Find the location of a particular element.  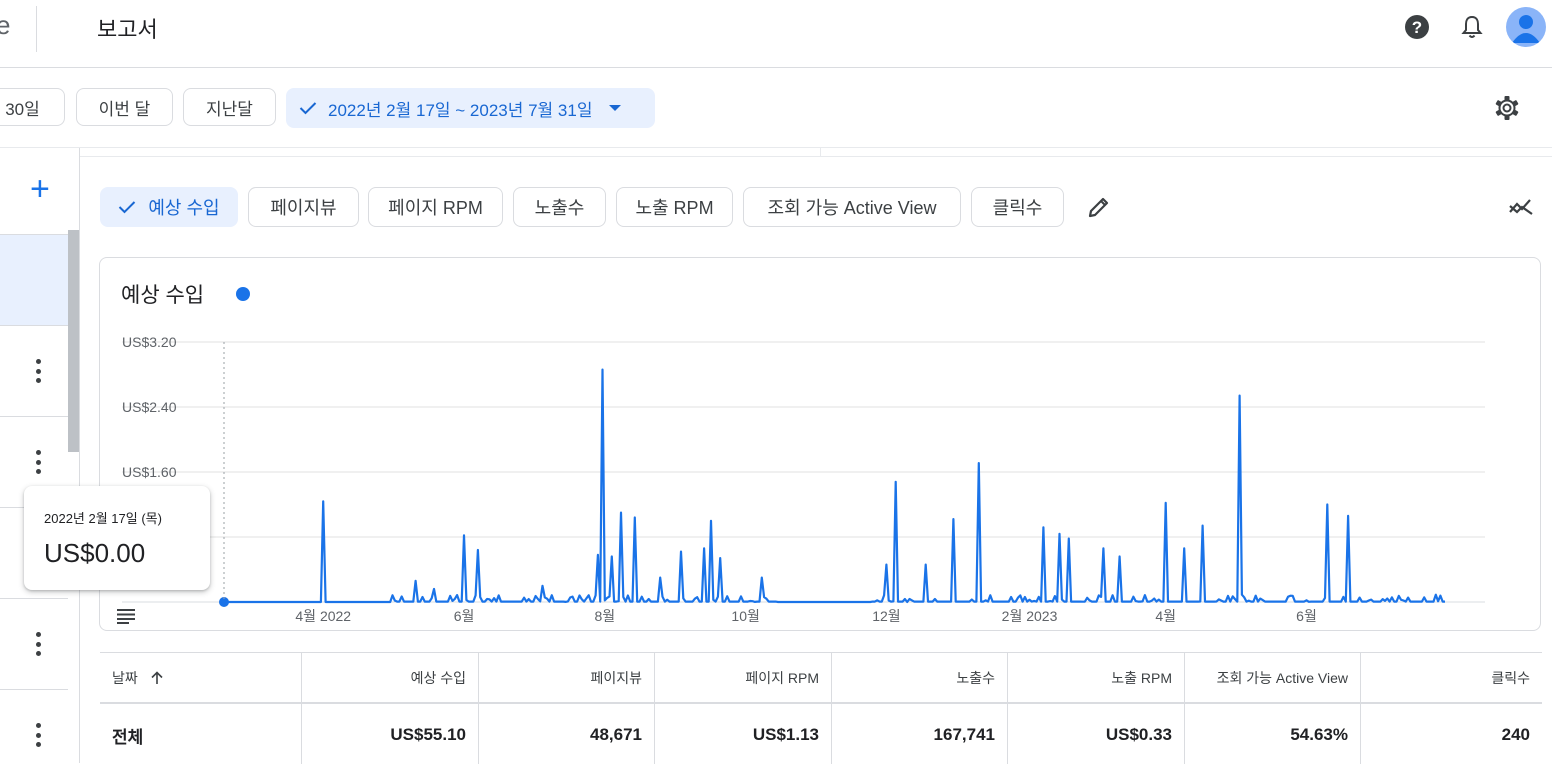

table-header-estimated-earnings: 예상 수입 is located at coordinates (389, 678).